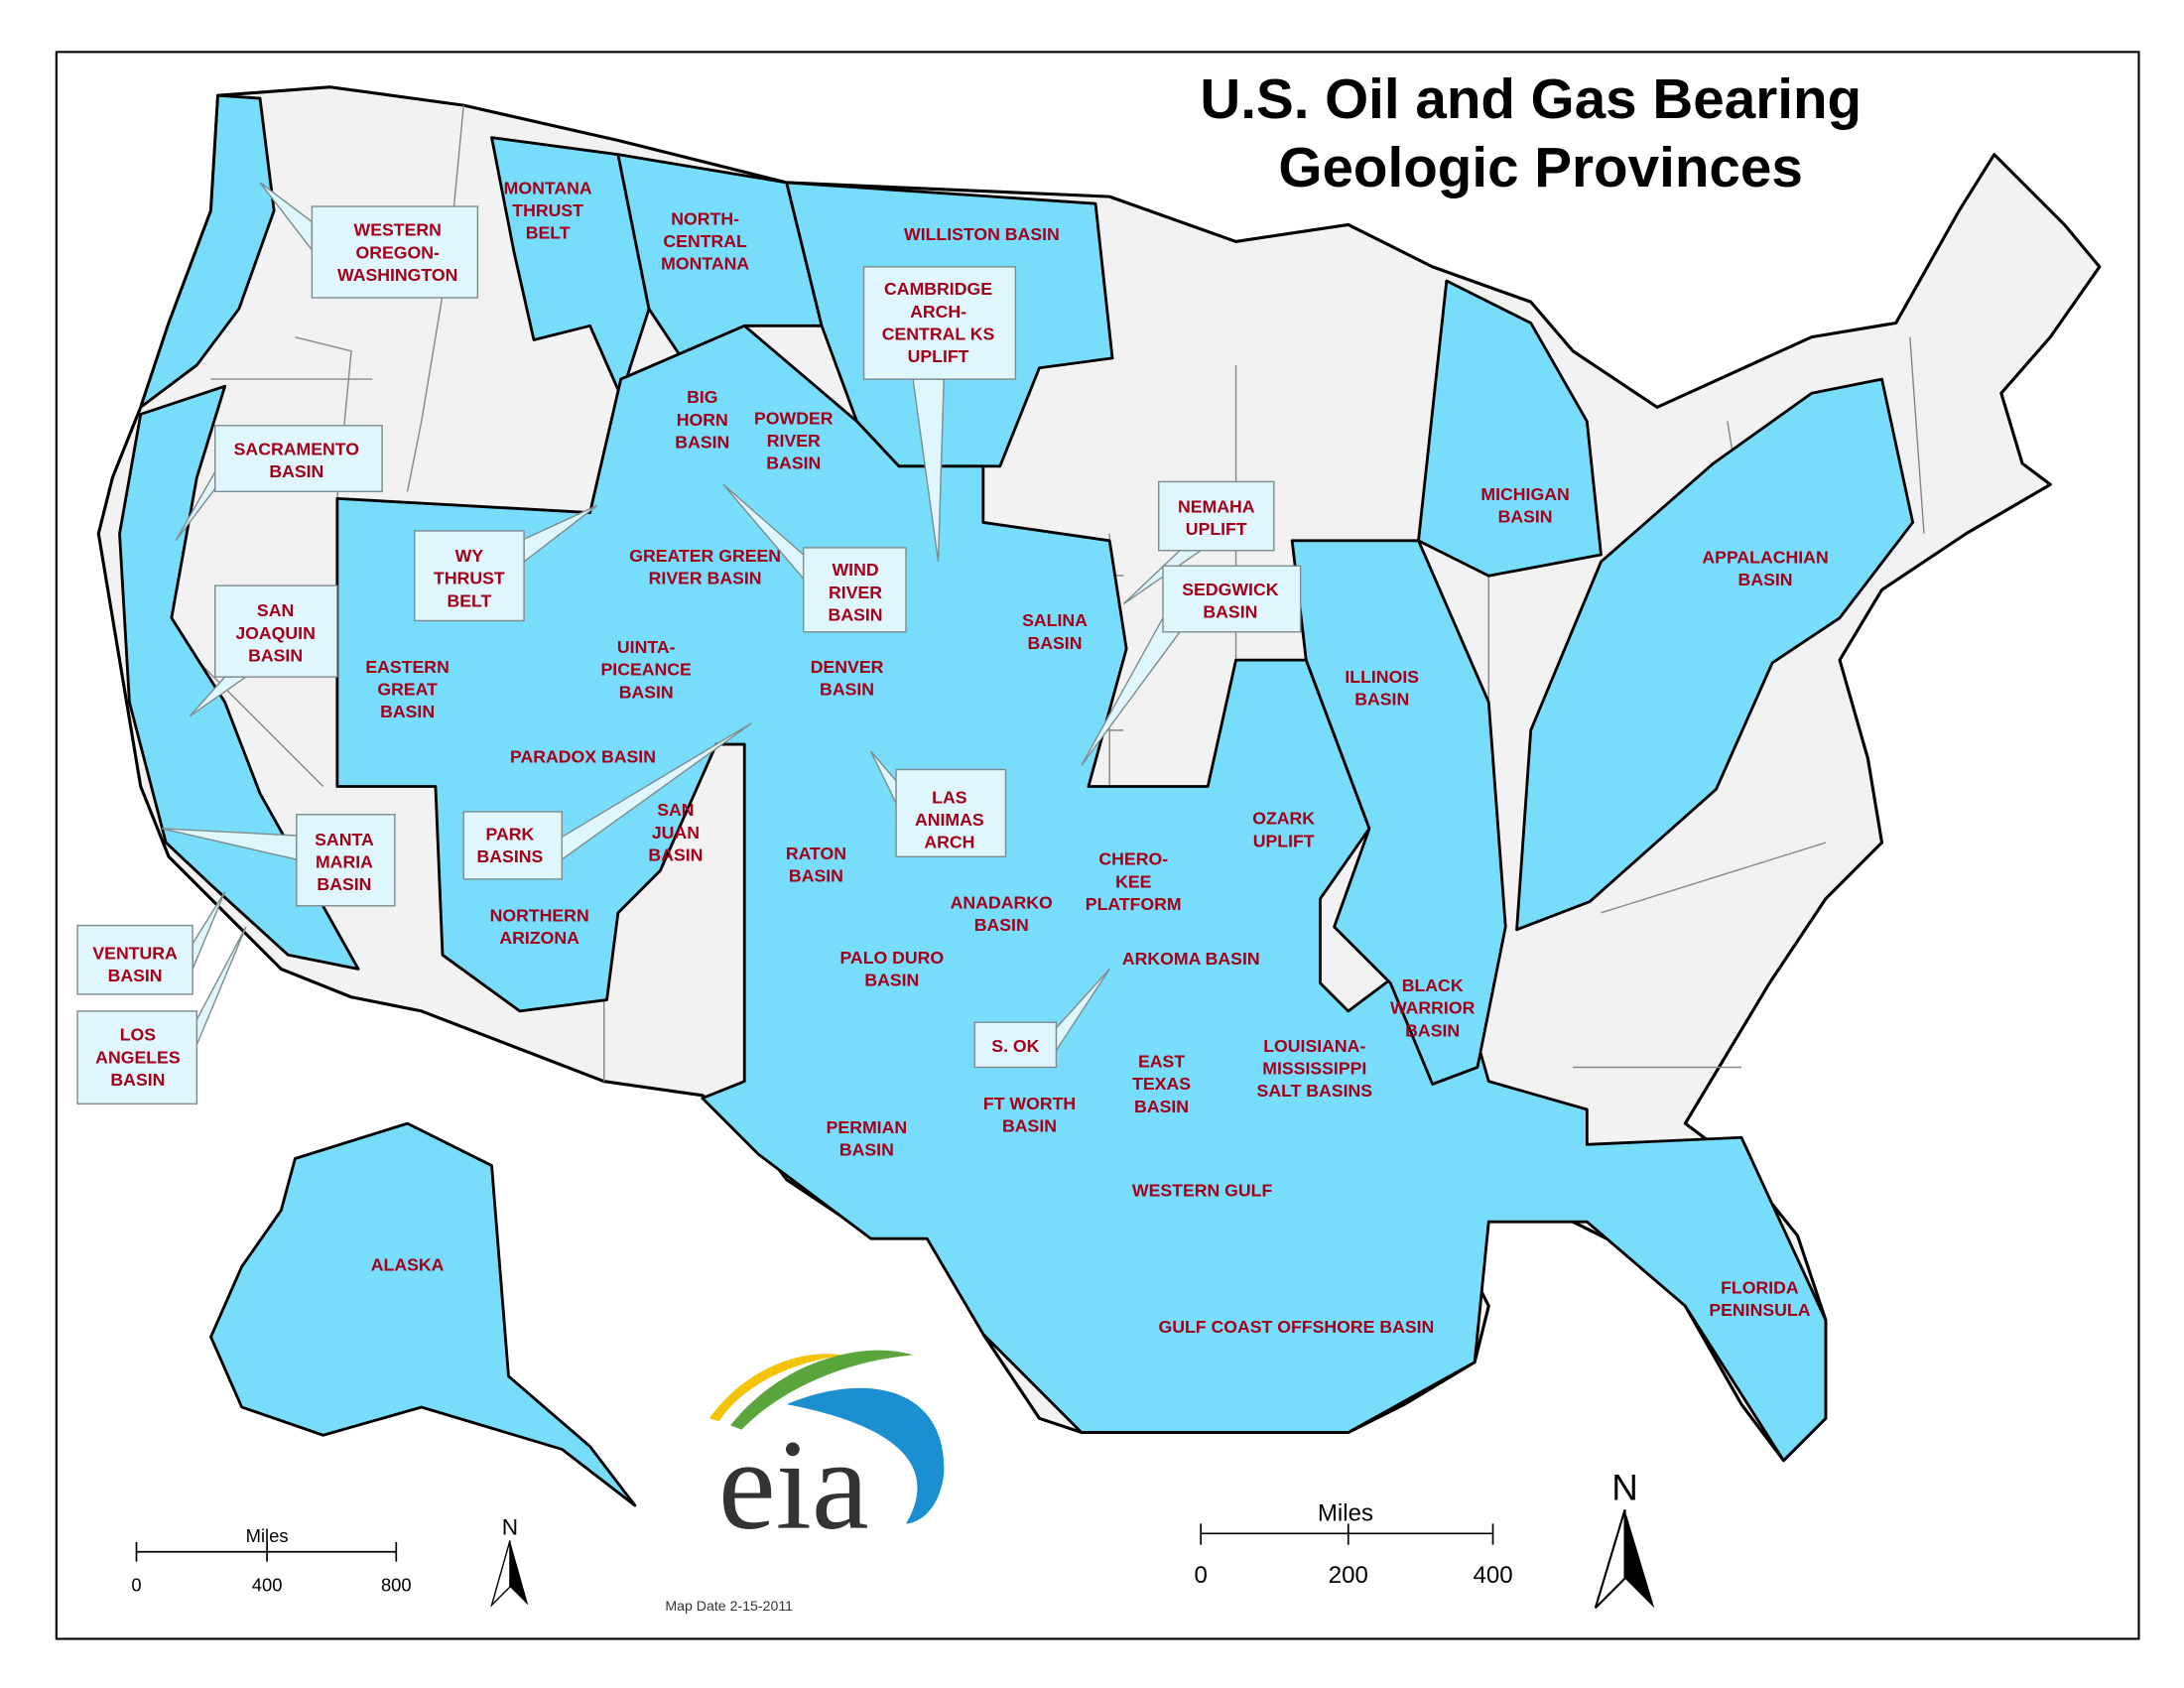 The image size is (2184, 1688). What do you see at coordinates (702, 397) in the screenshot?
I see `province-label-line: BIG` at bounding box center [702, 397].